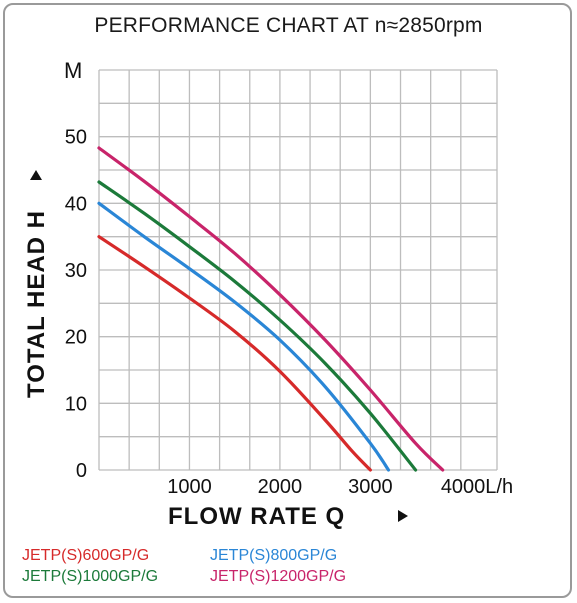 The width and height of the screenshot is (577, 603). I want to click on y-tick-label: 20, so click(76, 338).